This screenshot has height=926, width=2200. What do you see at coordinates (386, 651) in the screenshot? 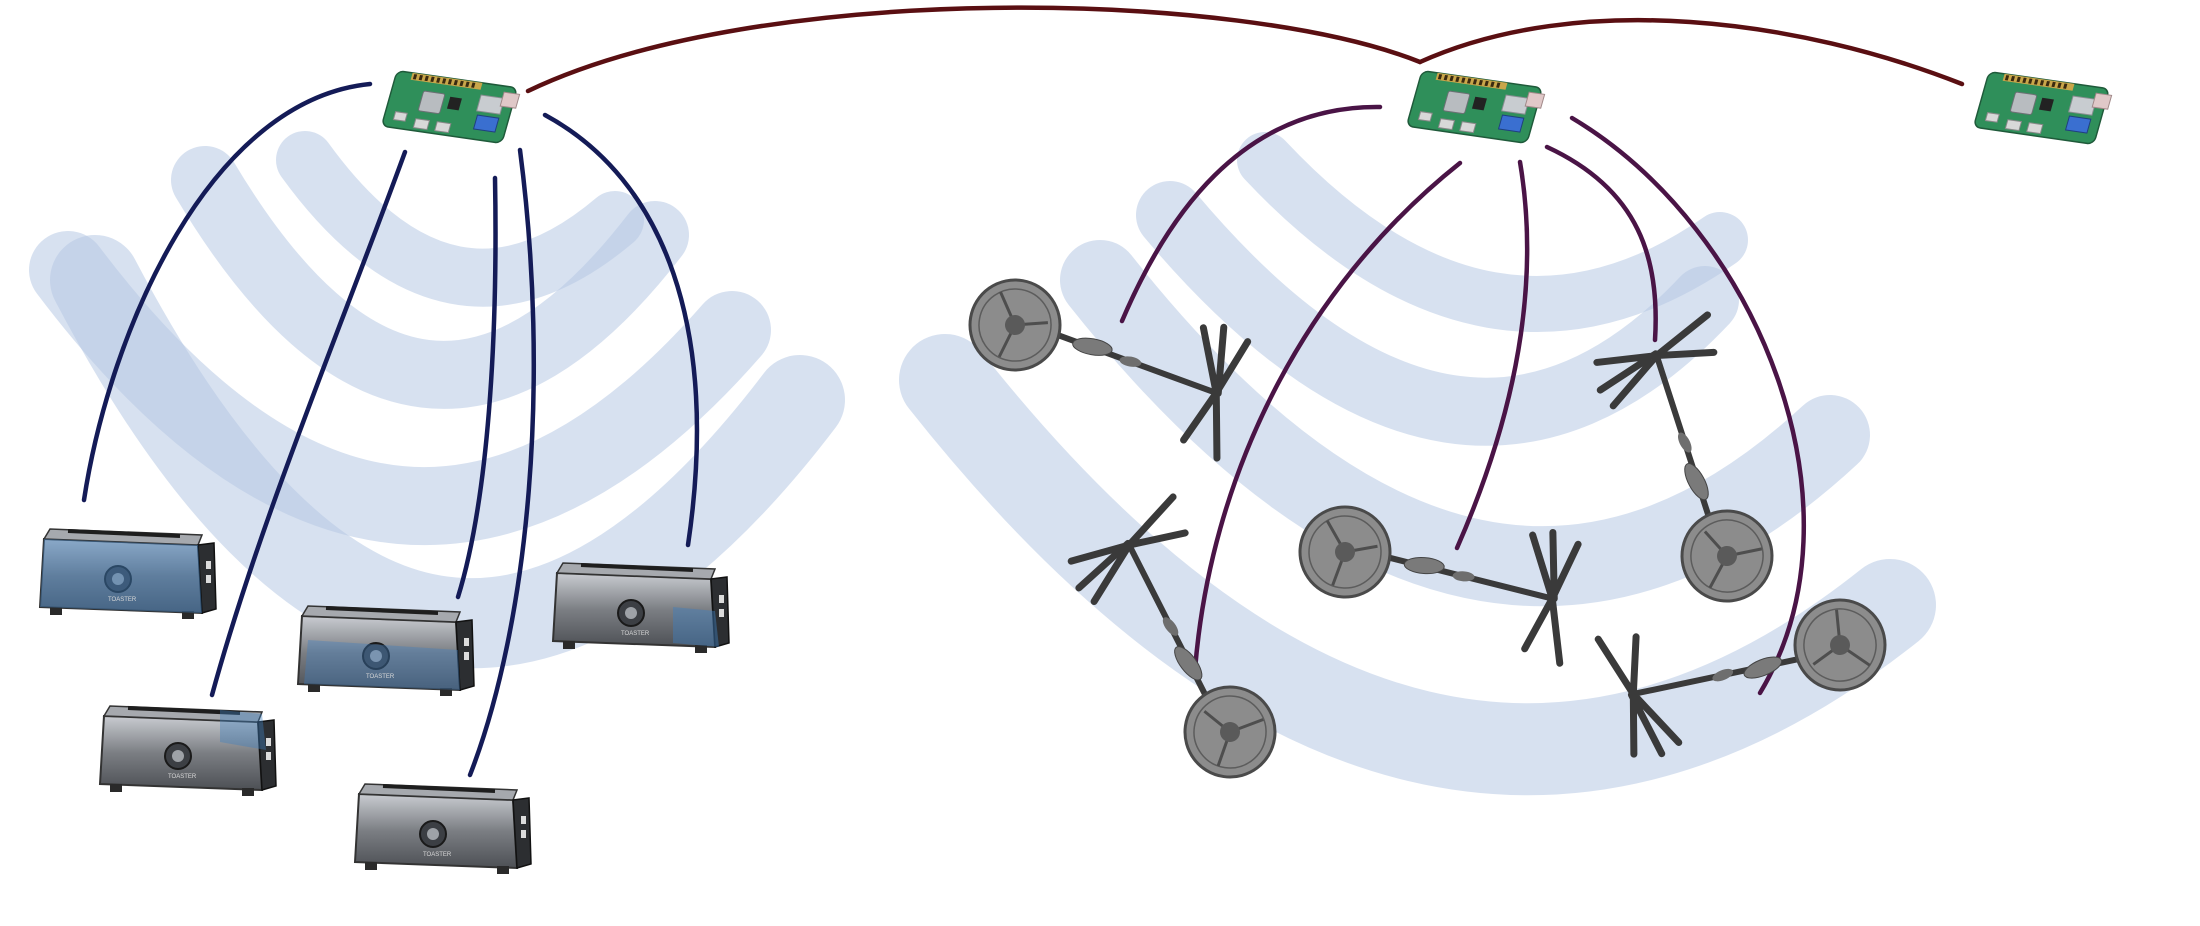
I see `toaster-3: TOASTER` at bounding box center [386, 651].